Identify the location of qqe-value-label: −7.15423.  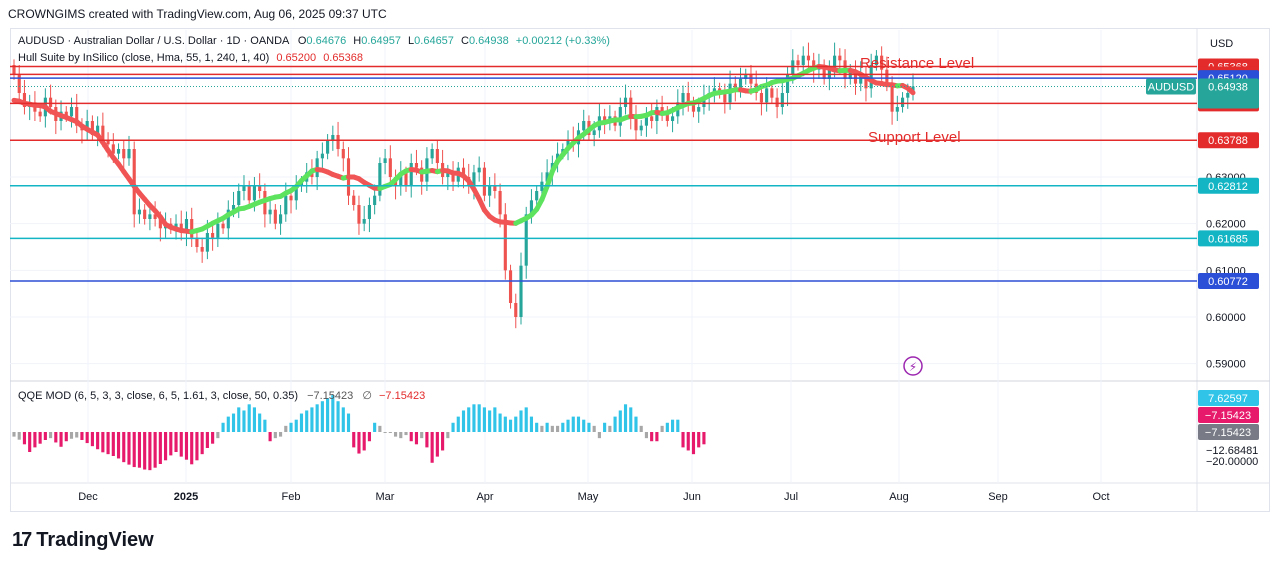
(1228, 416).